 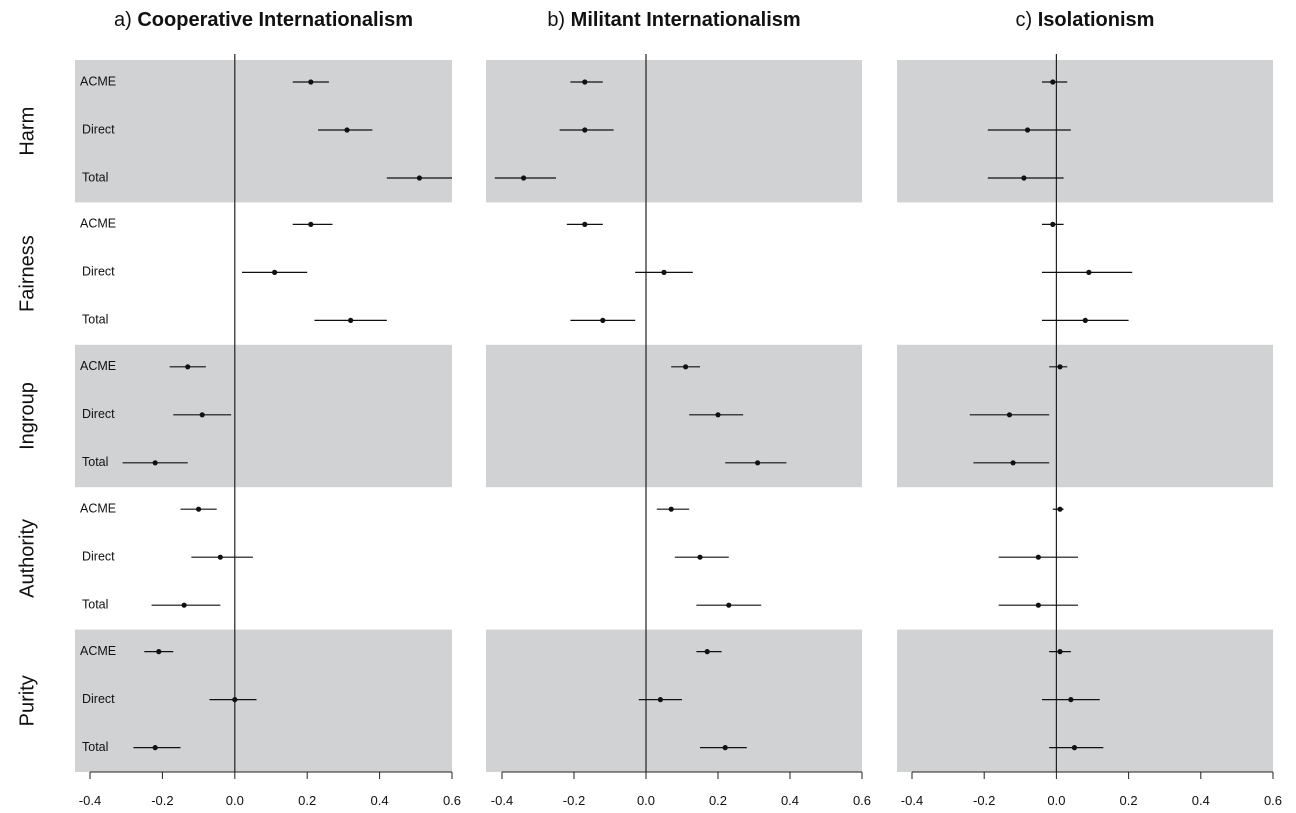 What do you see at coordinates (686, 20) in the screenshot?
I see `panel-title-text: Militant Internationalism` at bounding box center [686, 20].